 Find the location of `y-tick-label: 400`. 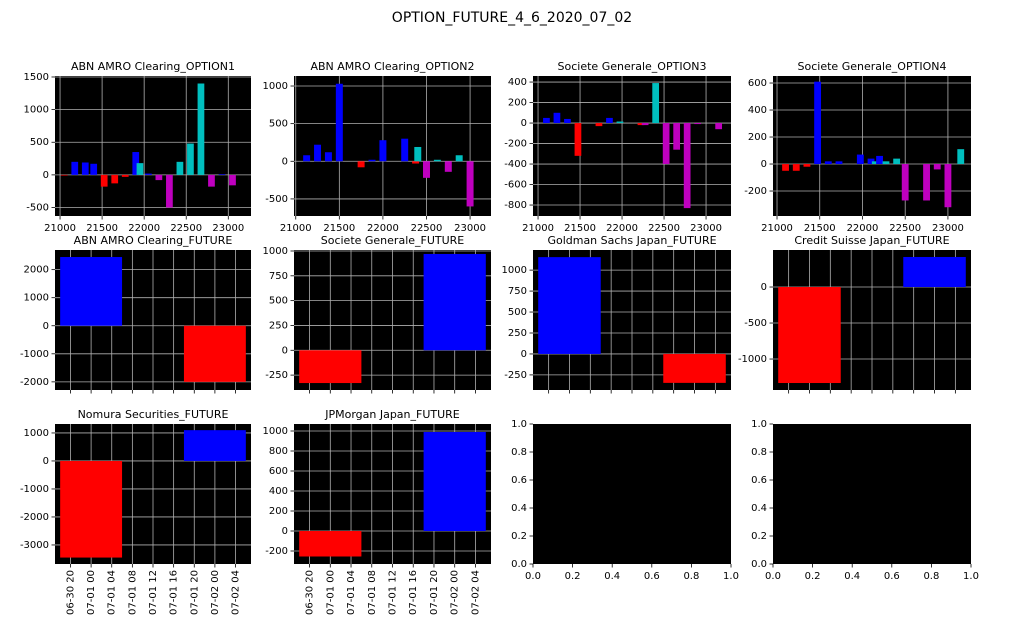

y-tick-label: 400 is located at coordinates (517, 82).